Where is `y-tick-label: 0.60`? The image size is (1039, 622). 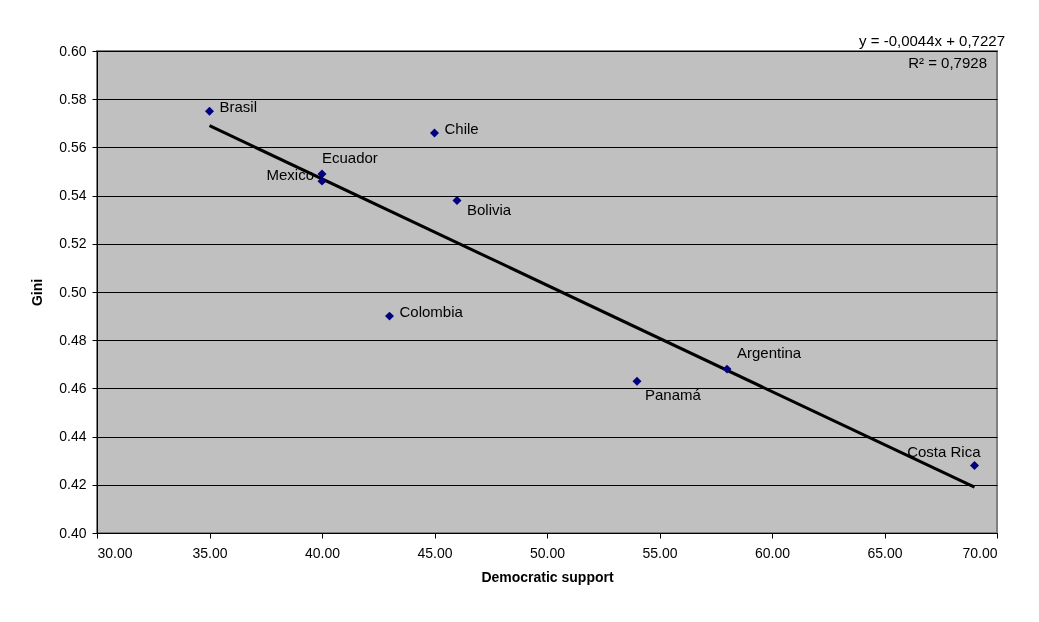 y-tick-label: 0.60 is located at coordinates (73, 50).